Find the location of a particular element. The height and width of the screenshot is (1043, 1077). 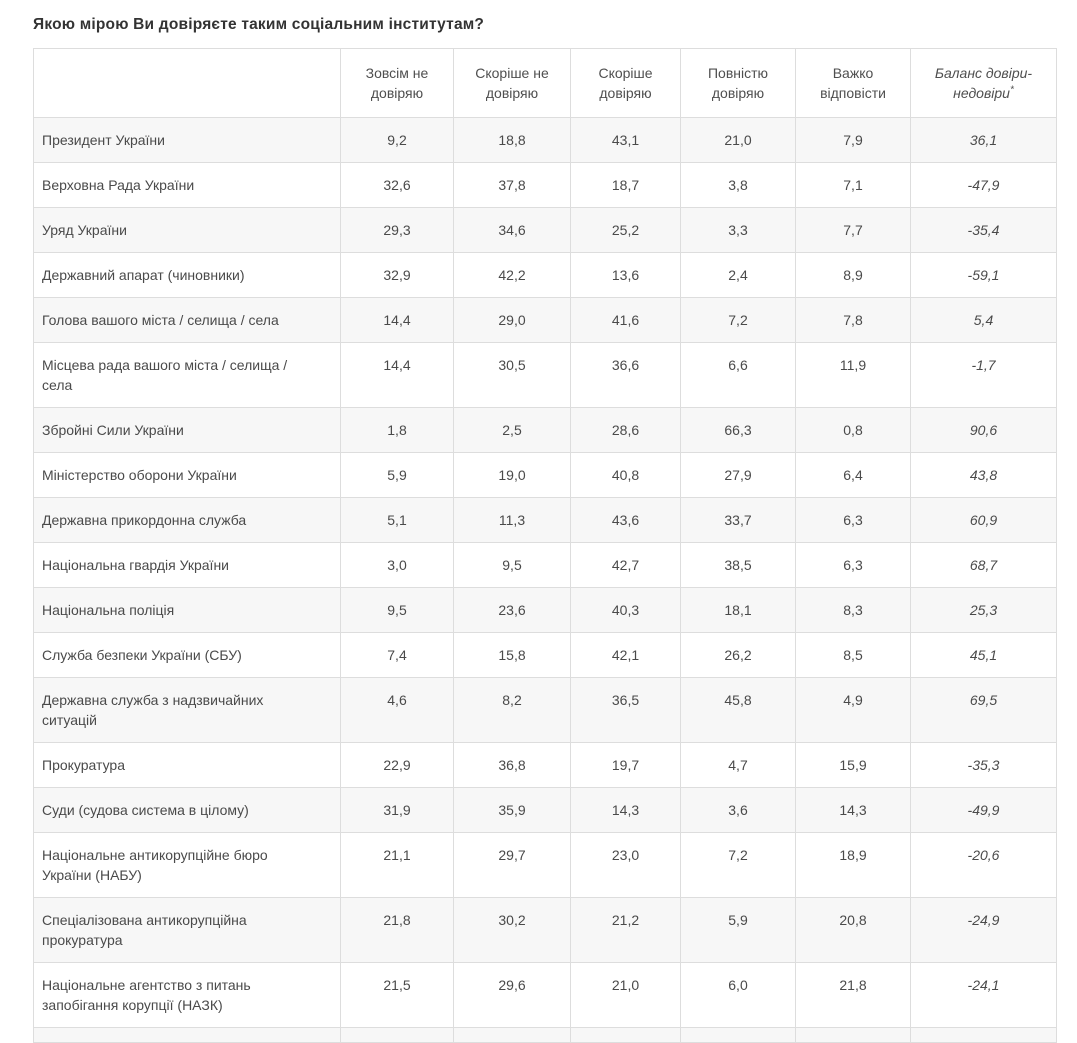

column-header-rather-distrust: Скоріше не довіряю is located at coordinates (512, 83).